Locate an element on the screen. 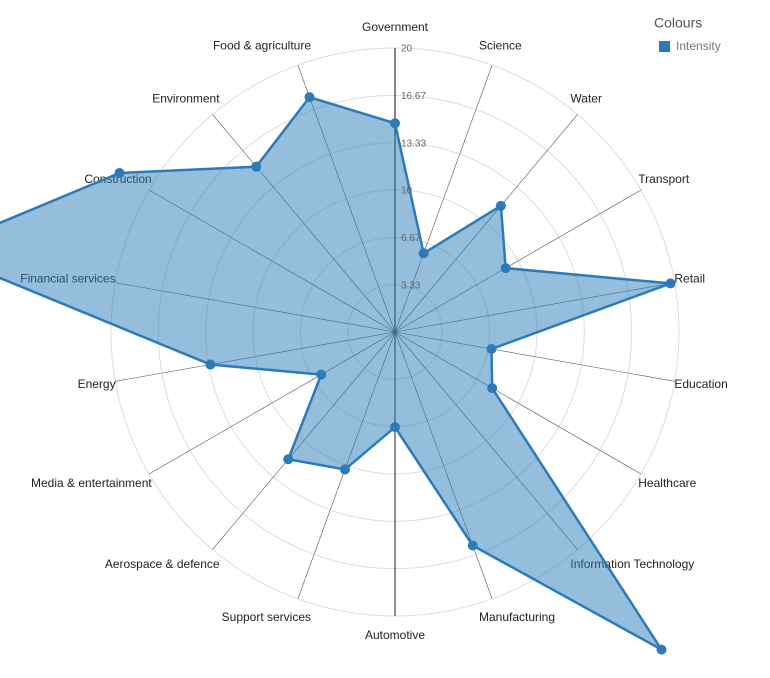  tick-label: 3.33 is located at coordinates (411, 285).